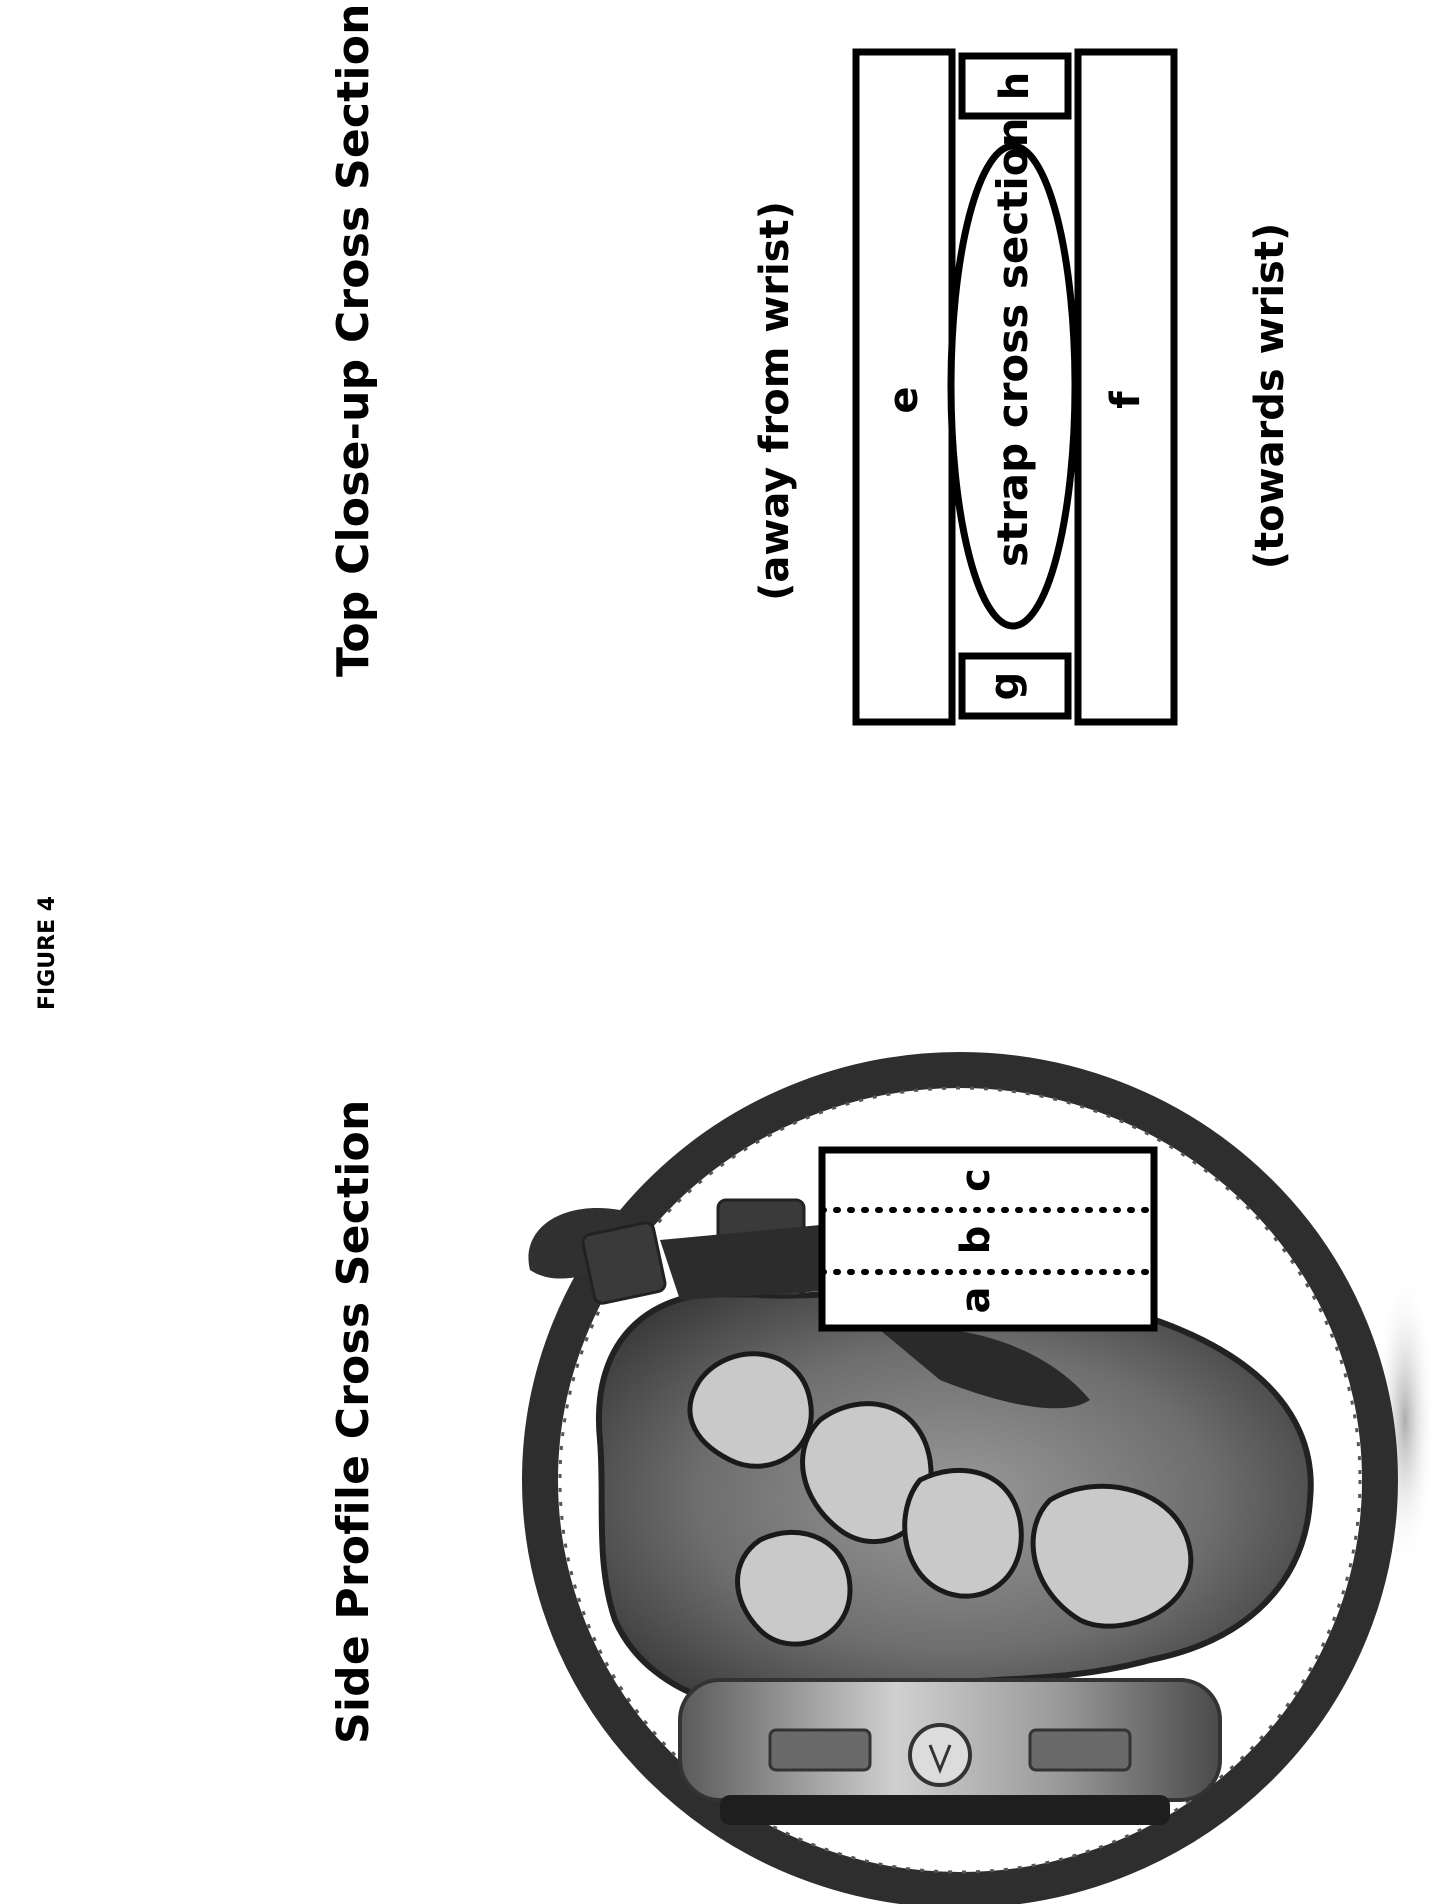 This screenshot has height=1904, width=1456. Describe the element at coordinates (354, 387) in the screenshot. I see `top-closeup-heading: Top Close-up Cross Section` at that location.